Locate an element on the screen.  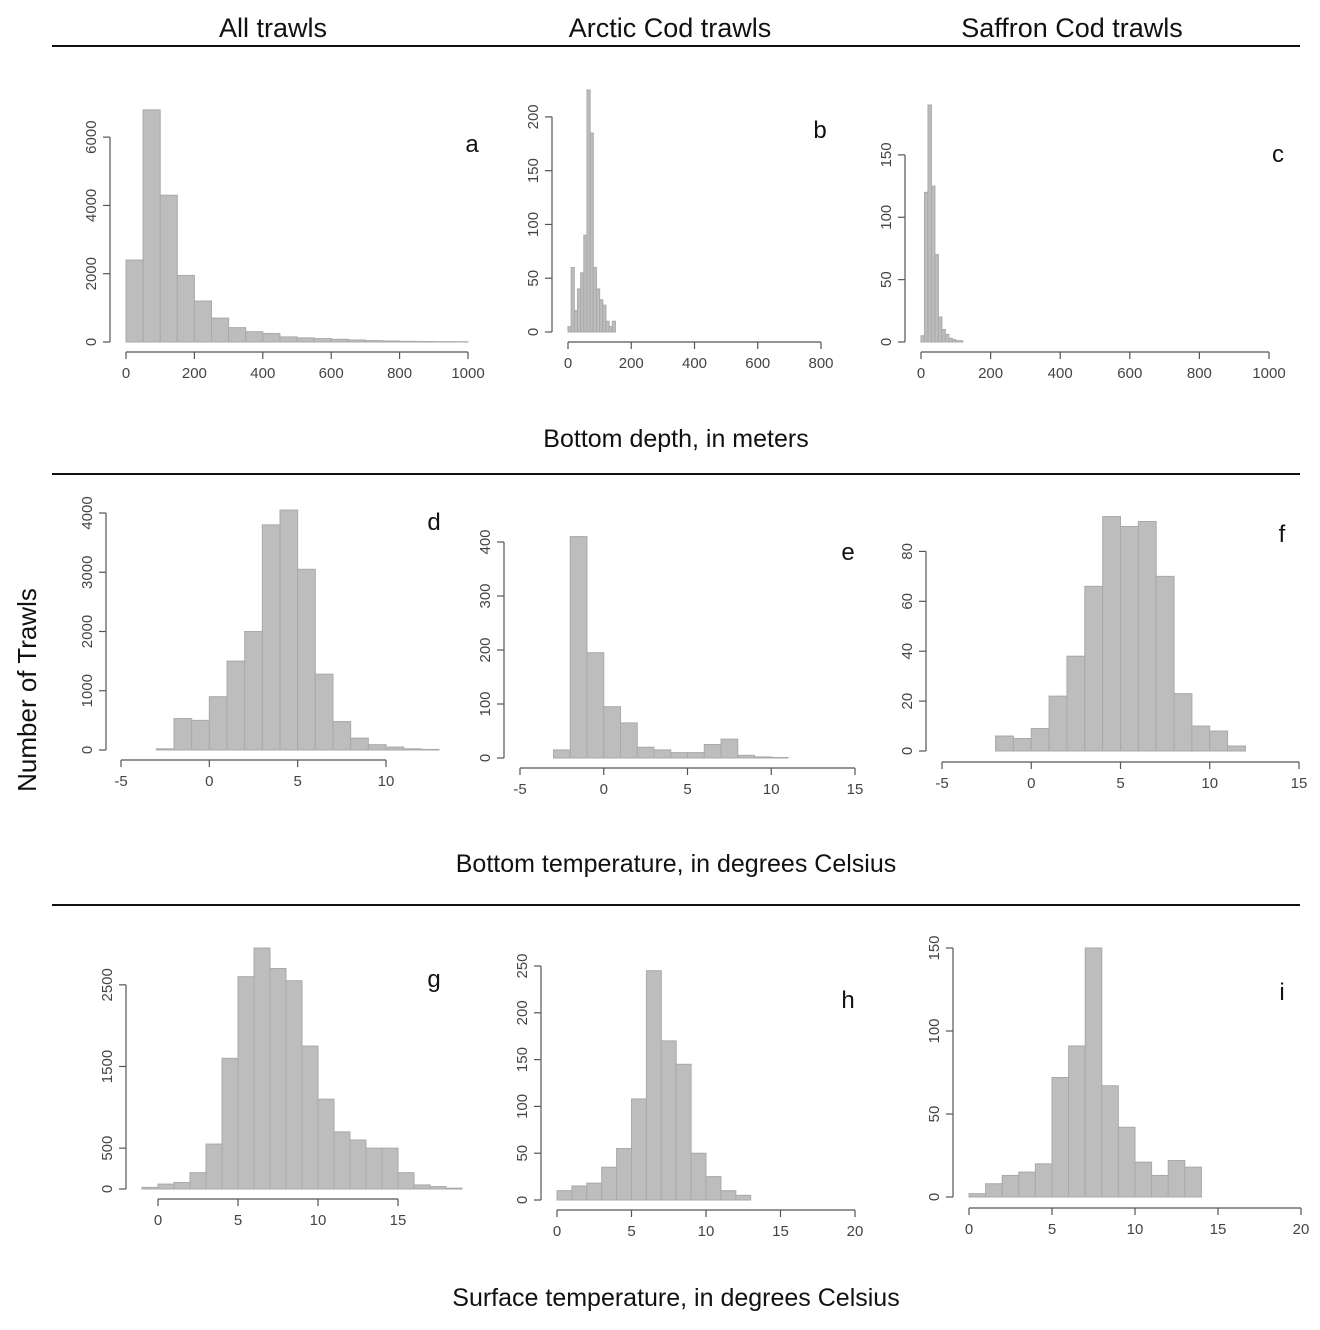
row-label-surface-temperature: Surface temperature, in degrees Celsius is located at coordinates (675, 1298).